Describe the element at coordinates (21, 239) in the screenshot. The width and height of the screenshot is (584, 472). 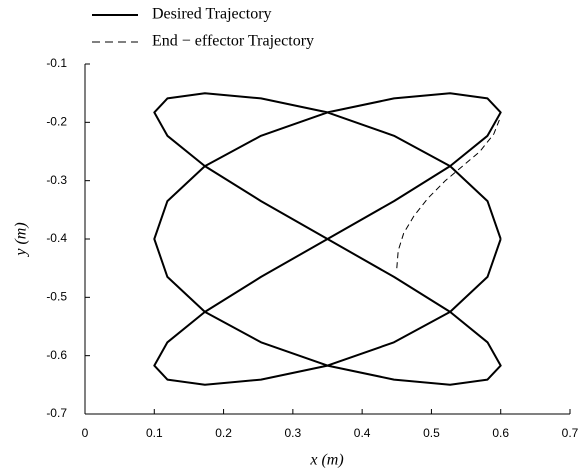
I see `y-axis-label: y (m)` at that location.